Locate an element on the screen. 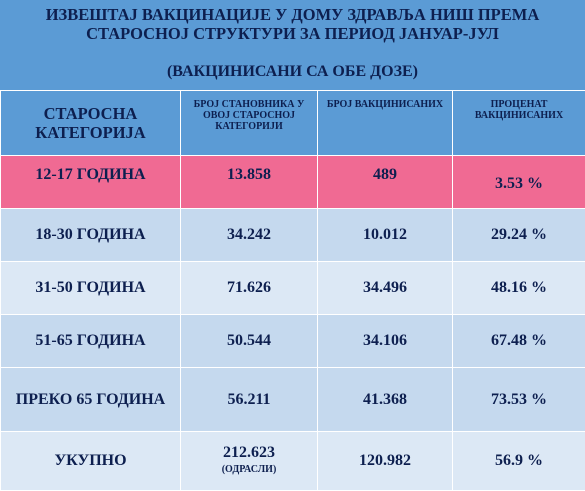 This screenshot has width=585, height=491. total-population-note: (ОДРАСЛИ) is located at coordinates (249, 470).